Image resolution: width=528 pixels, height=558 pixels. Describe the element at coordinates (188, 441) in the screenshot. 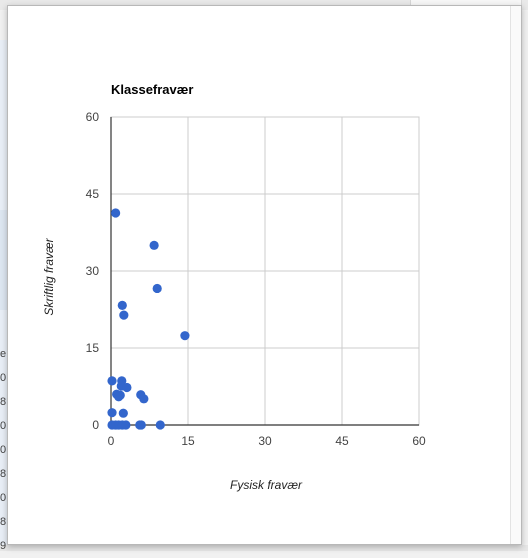

I see `x-tick-label: 15` at that location.